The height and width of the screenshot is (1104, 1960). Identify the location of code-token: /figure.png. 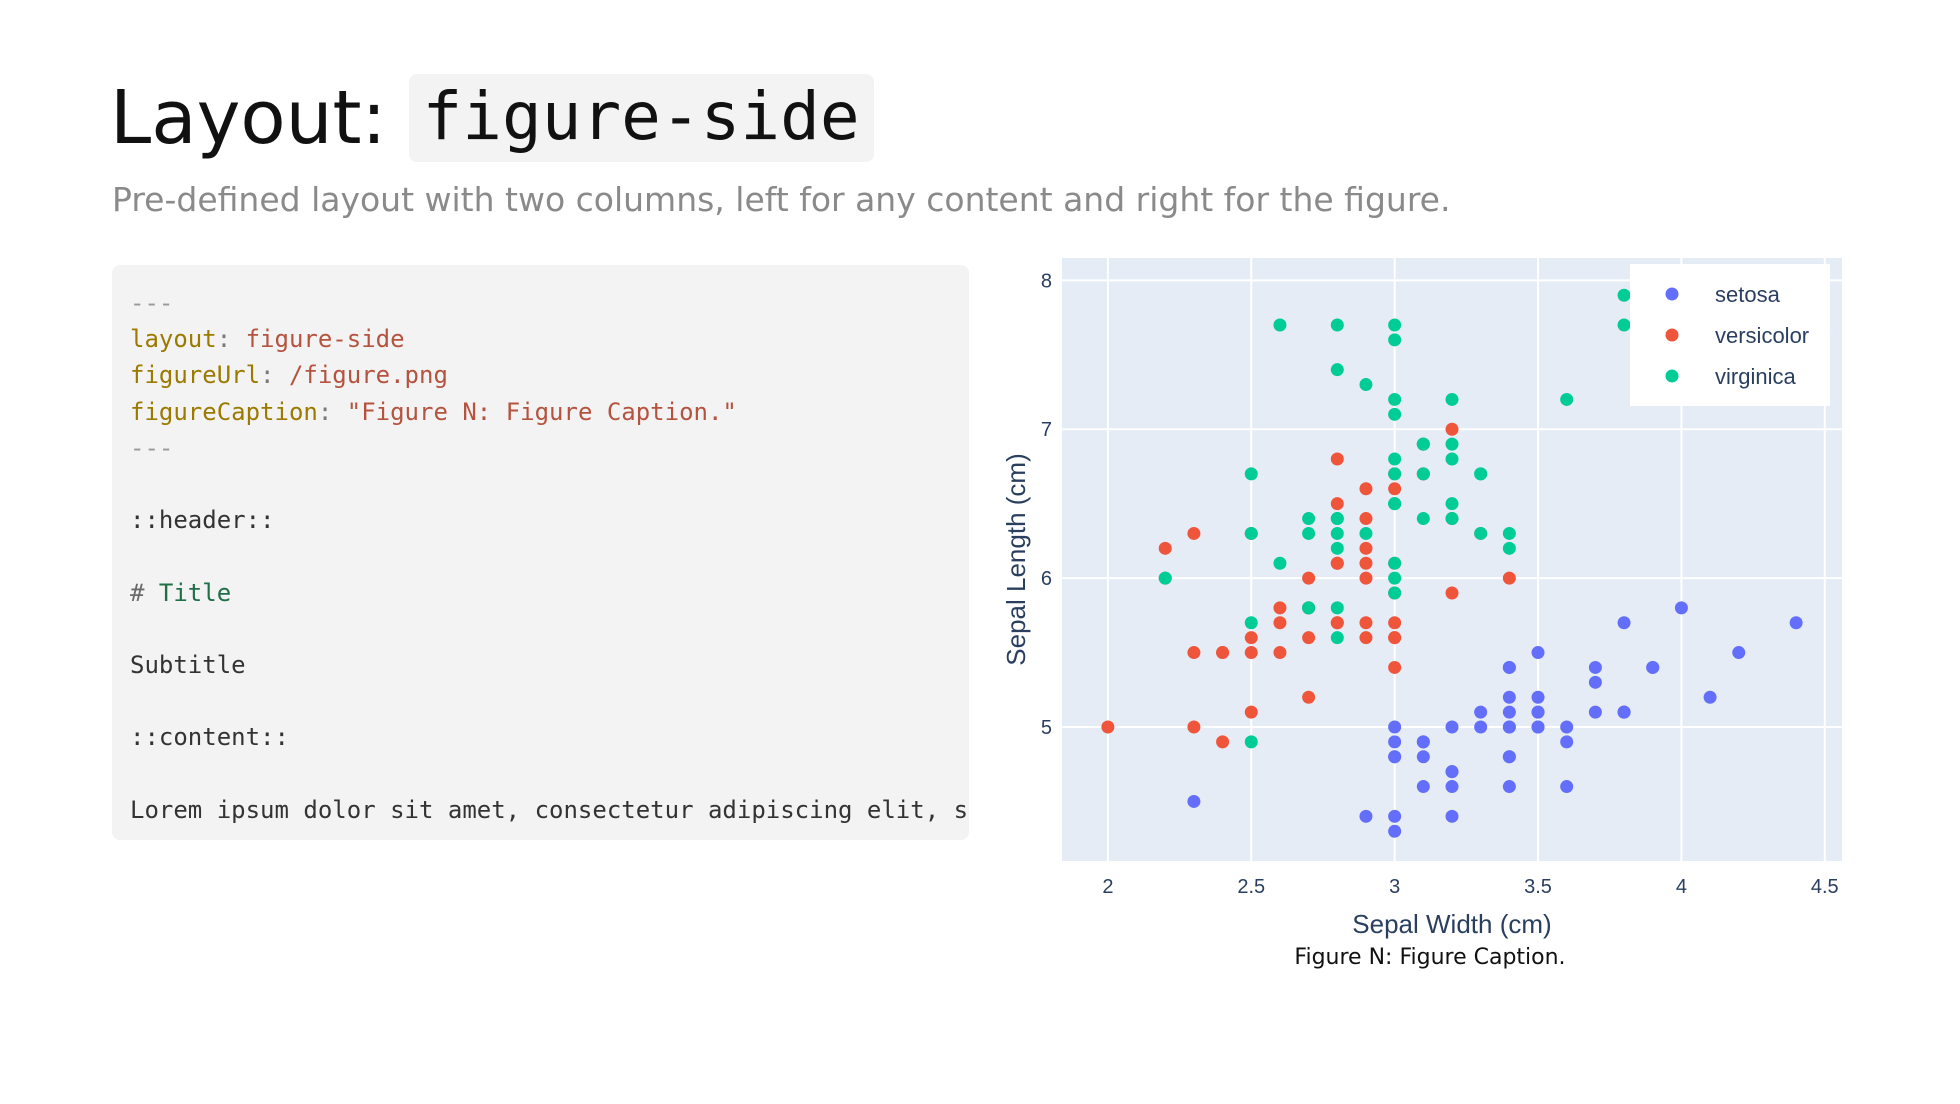
(368, 375).